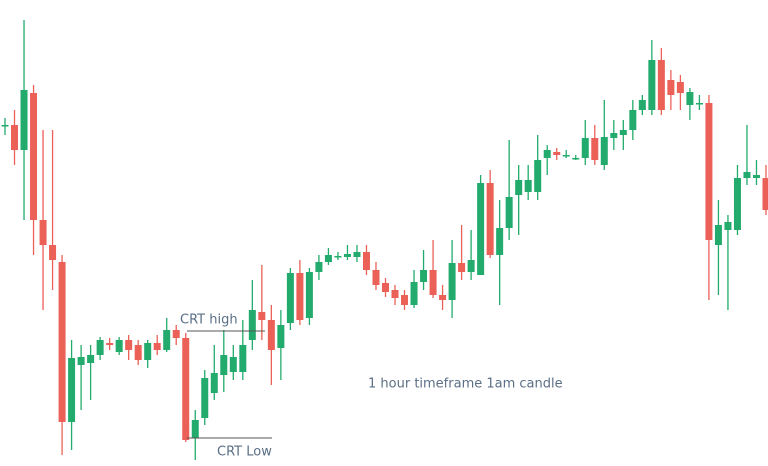  I want to click on annotation: 1 hour timeframe 1am candle, so click(465, 384).